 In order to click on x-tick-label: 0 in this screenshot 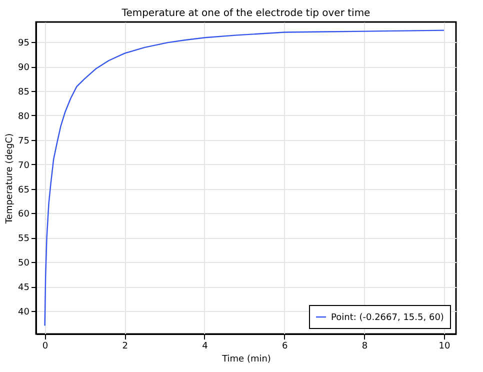, I will do `click(45, 347)`.